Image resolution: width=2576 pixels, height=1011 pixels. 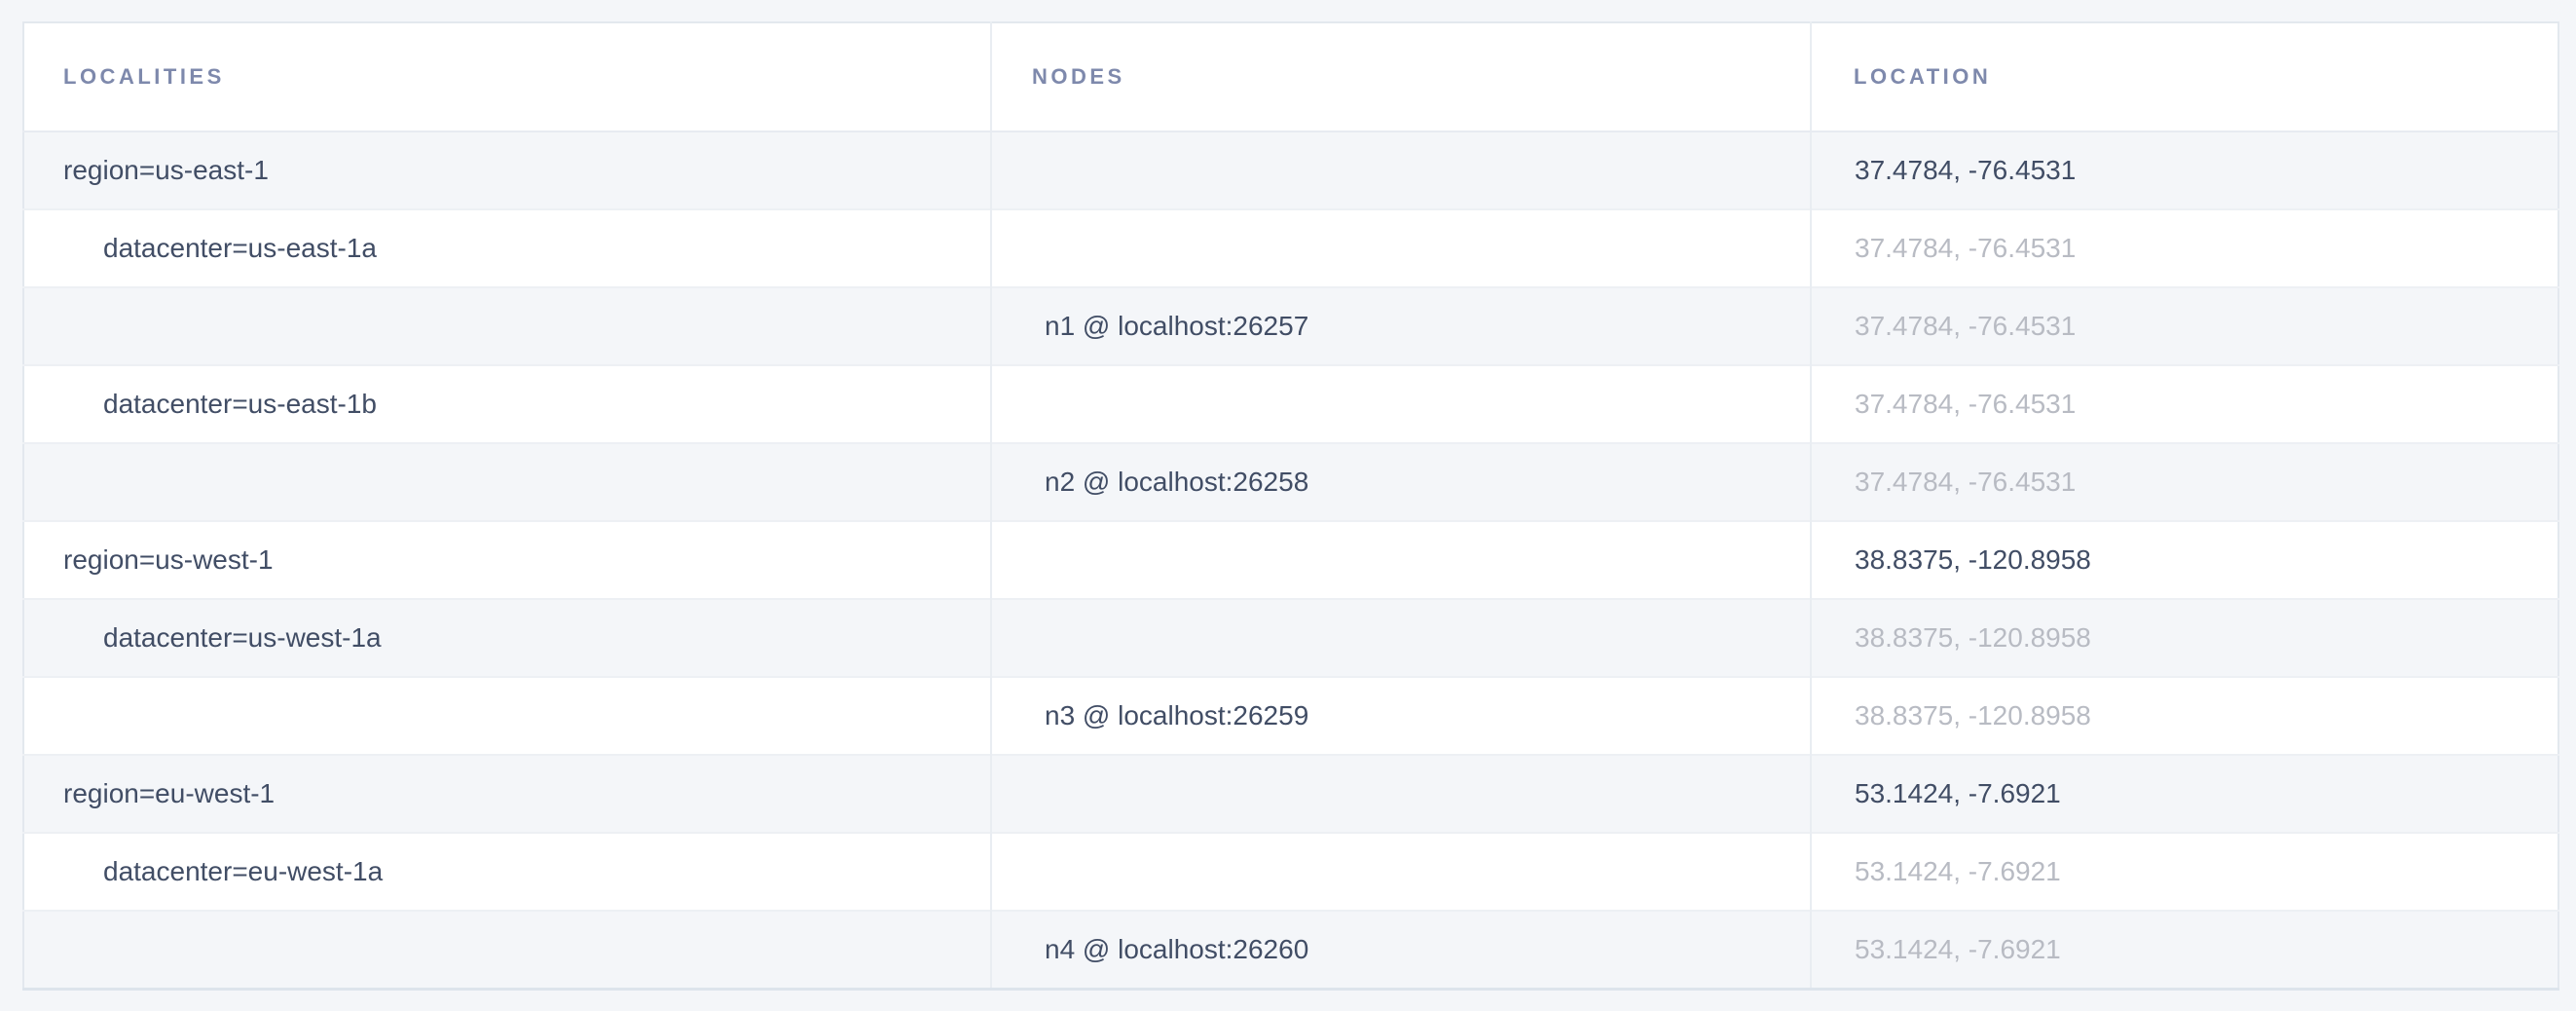 I want to click on table-row: datacenter=us-west-1a 38.8375, -120.8958, so click(x=1290, y=637).